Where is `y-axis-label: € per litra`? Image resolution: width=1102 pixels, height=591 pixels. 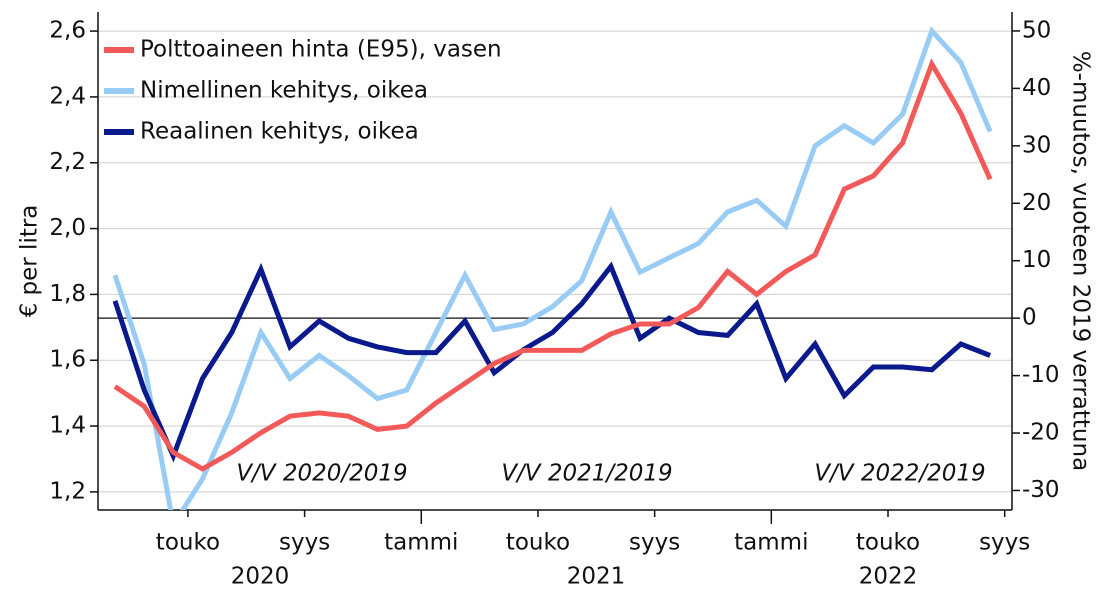 y-axis-label: € per litra is located at coordinates (30, 261).